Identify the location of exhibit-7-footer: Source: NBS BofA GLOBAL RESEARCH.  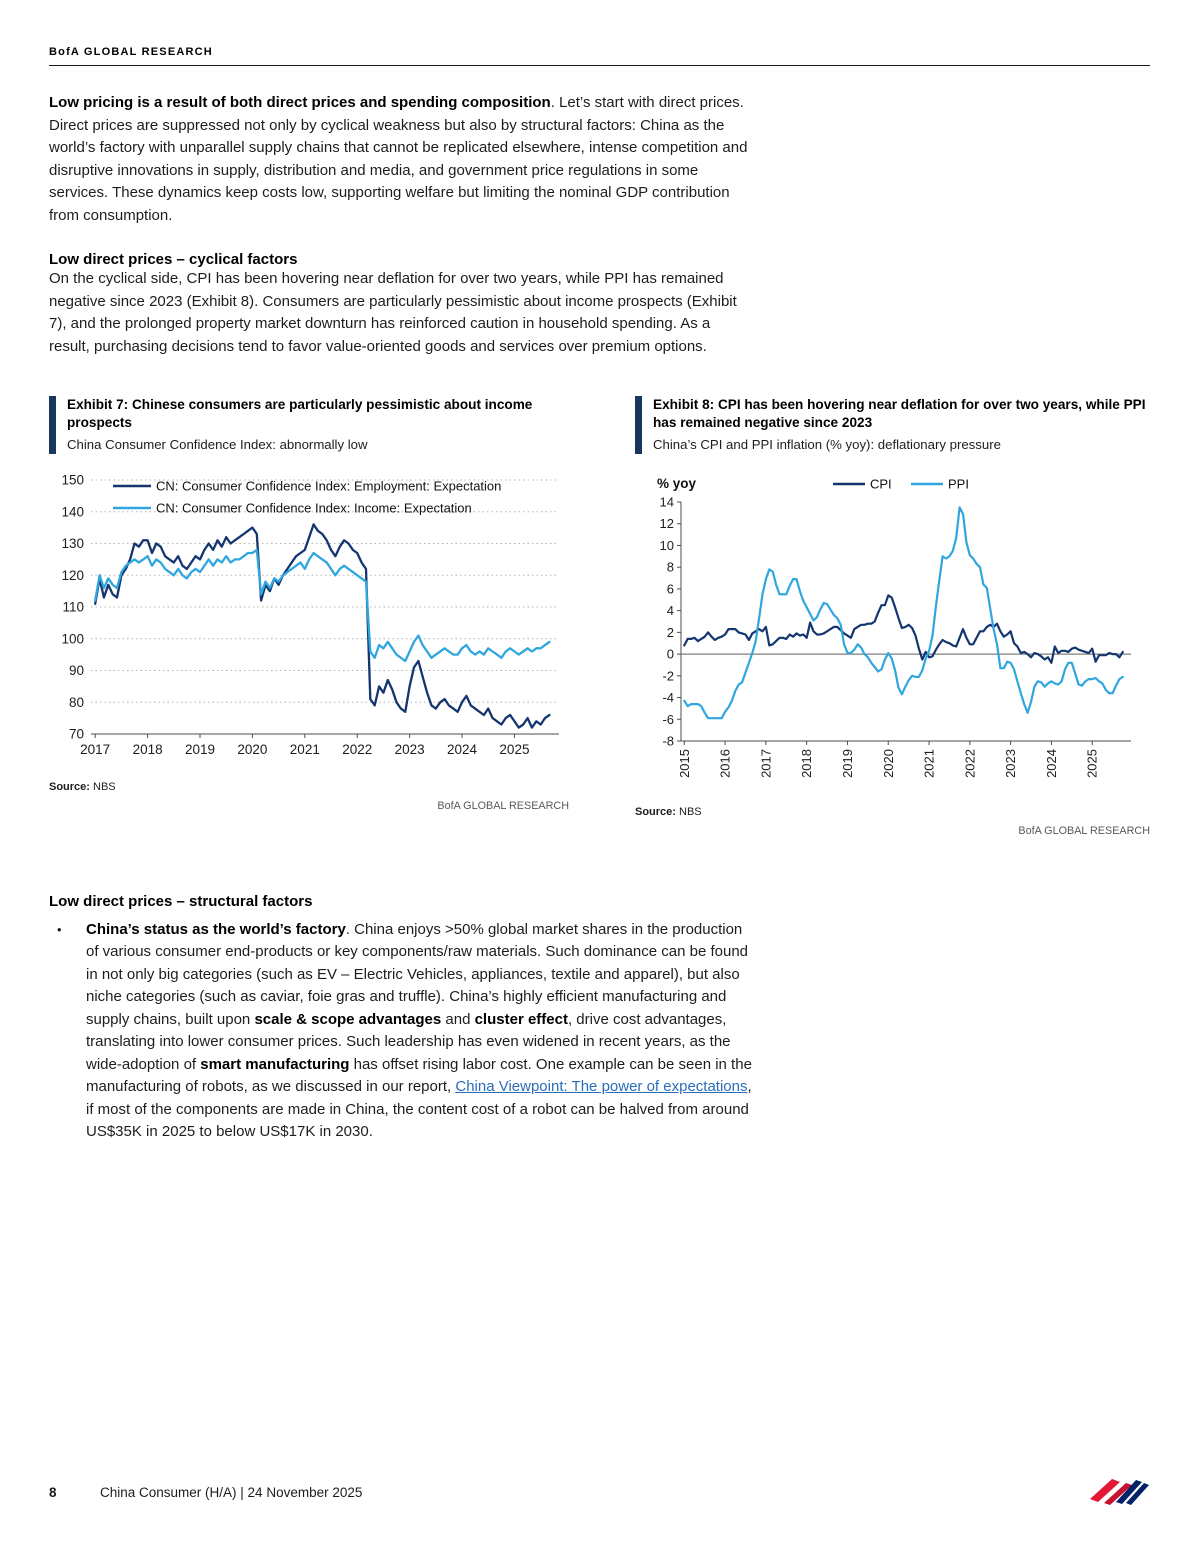
(309, 796).